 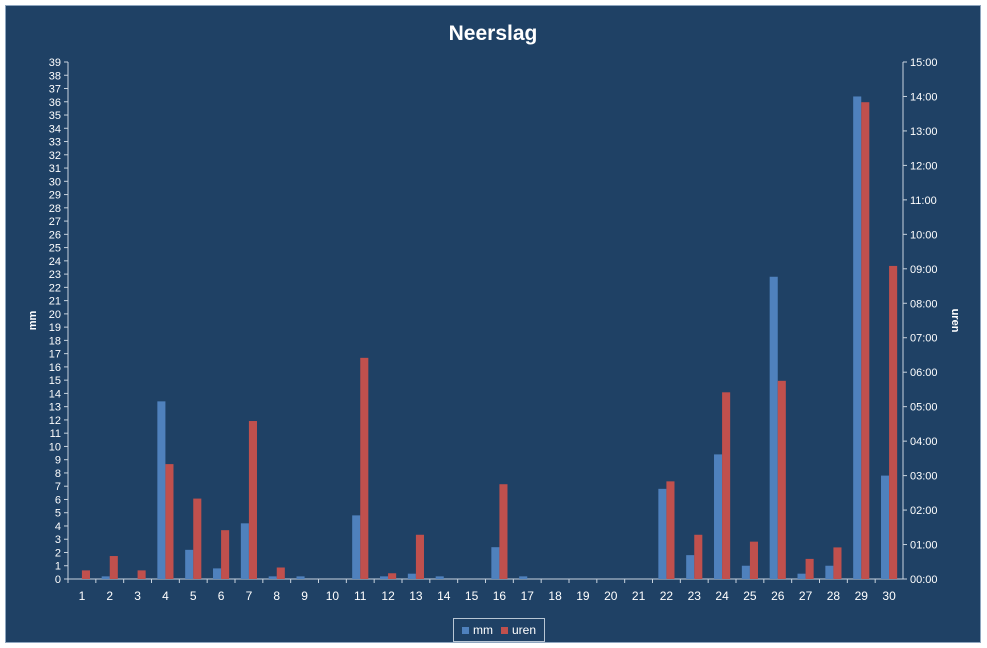 I want to click on y-tick-label: 25, so click(x=55, y=249).